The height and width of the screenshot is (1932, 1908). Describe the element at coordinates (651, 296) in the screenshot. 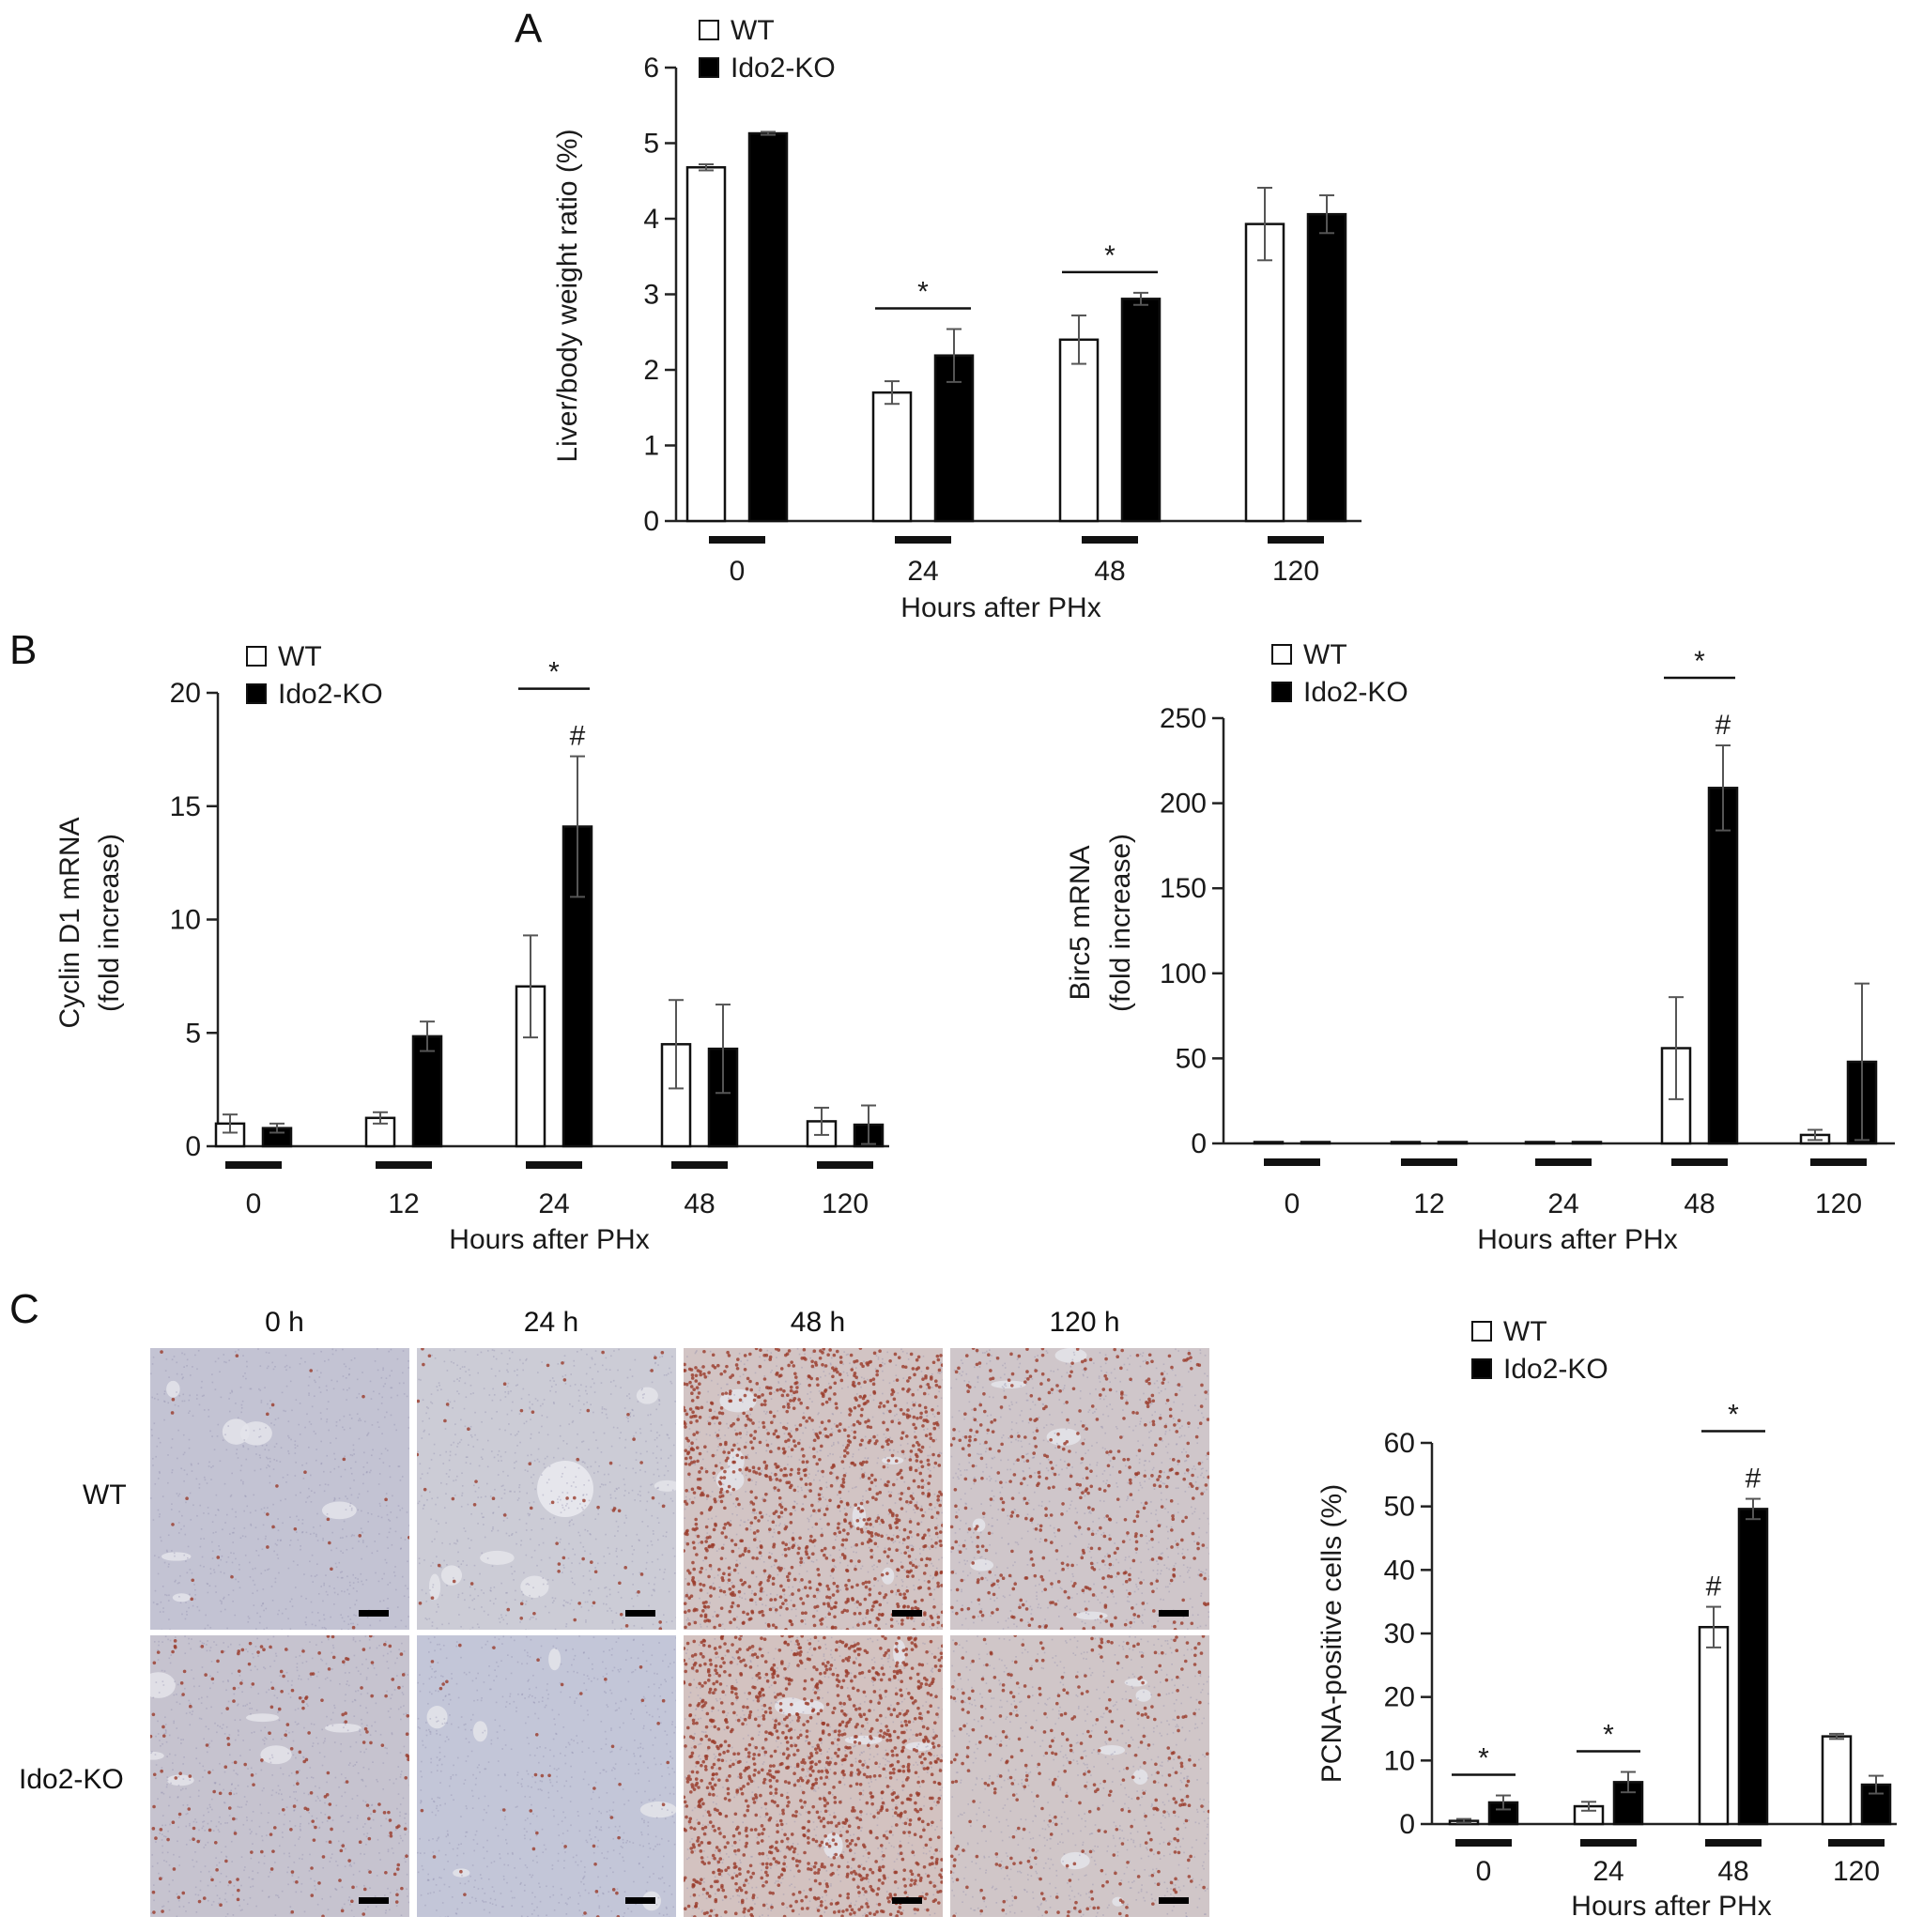

I see `y-tick-label: 3` at that location.